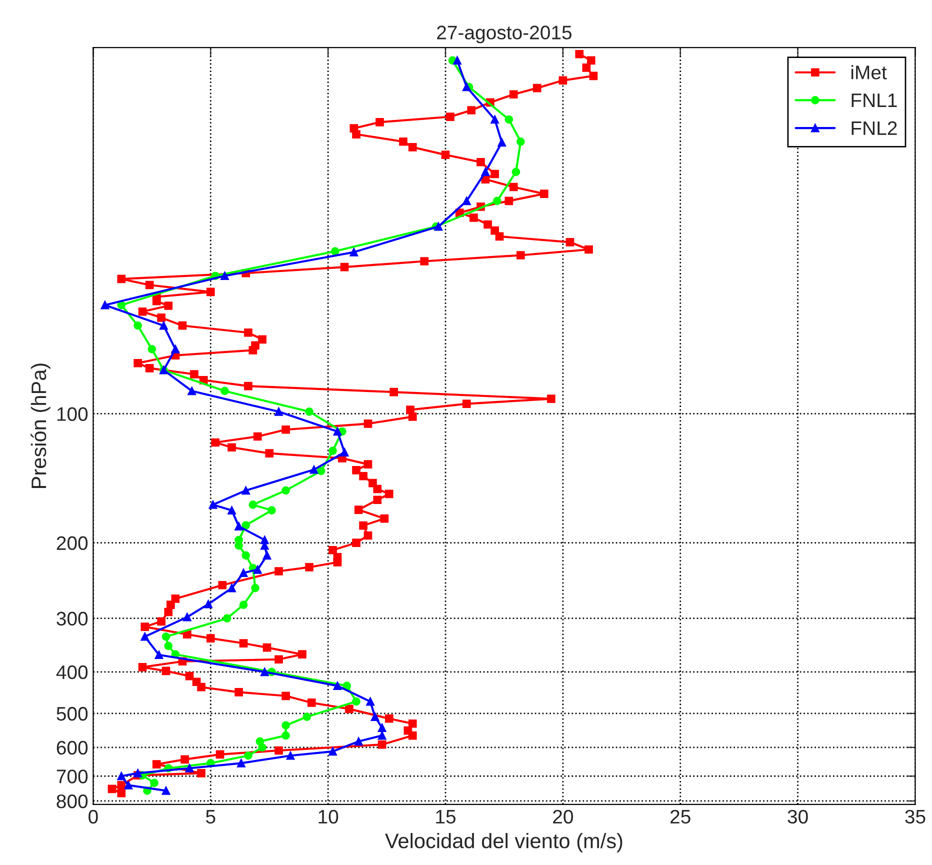 The image size is (932, 865). Describe the element at coordinates (798, 817) in the screenshot. I see `x-tick-label: 30` at that location.